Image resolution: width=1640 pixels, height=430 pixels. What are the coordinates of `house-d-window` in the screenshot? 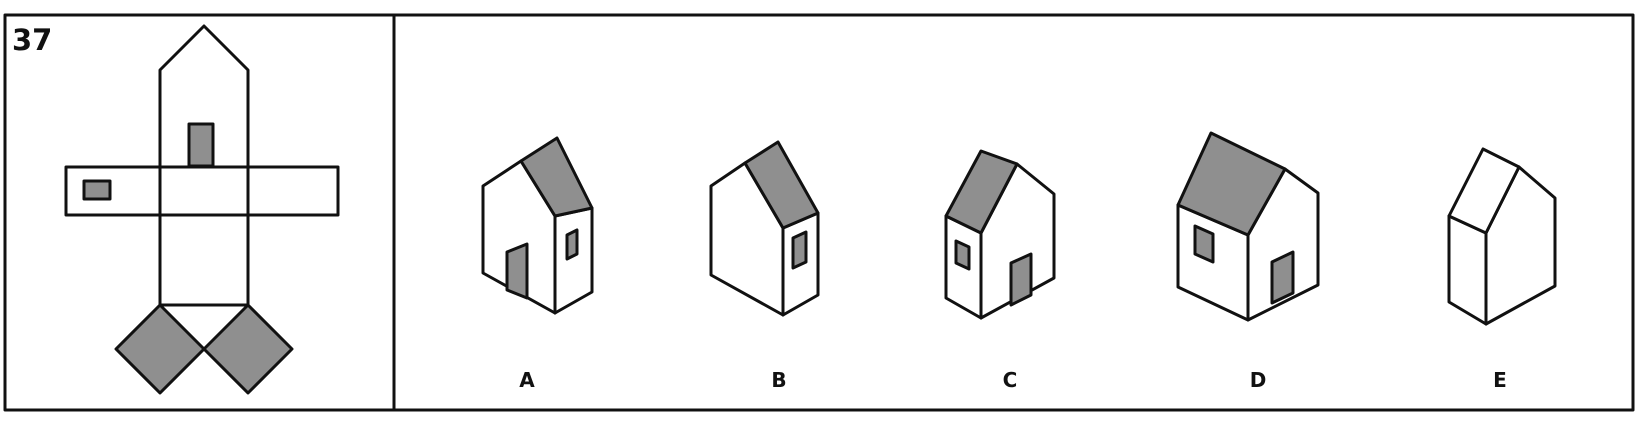 It's located at (1204, 244).